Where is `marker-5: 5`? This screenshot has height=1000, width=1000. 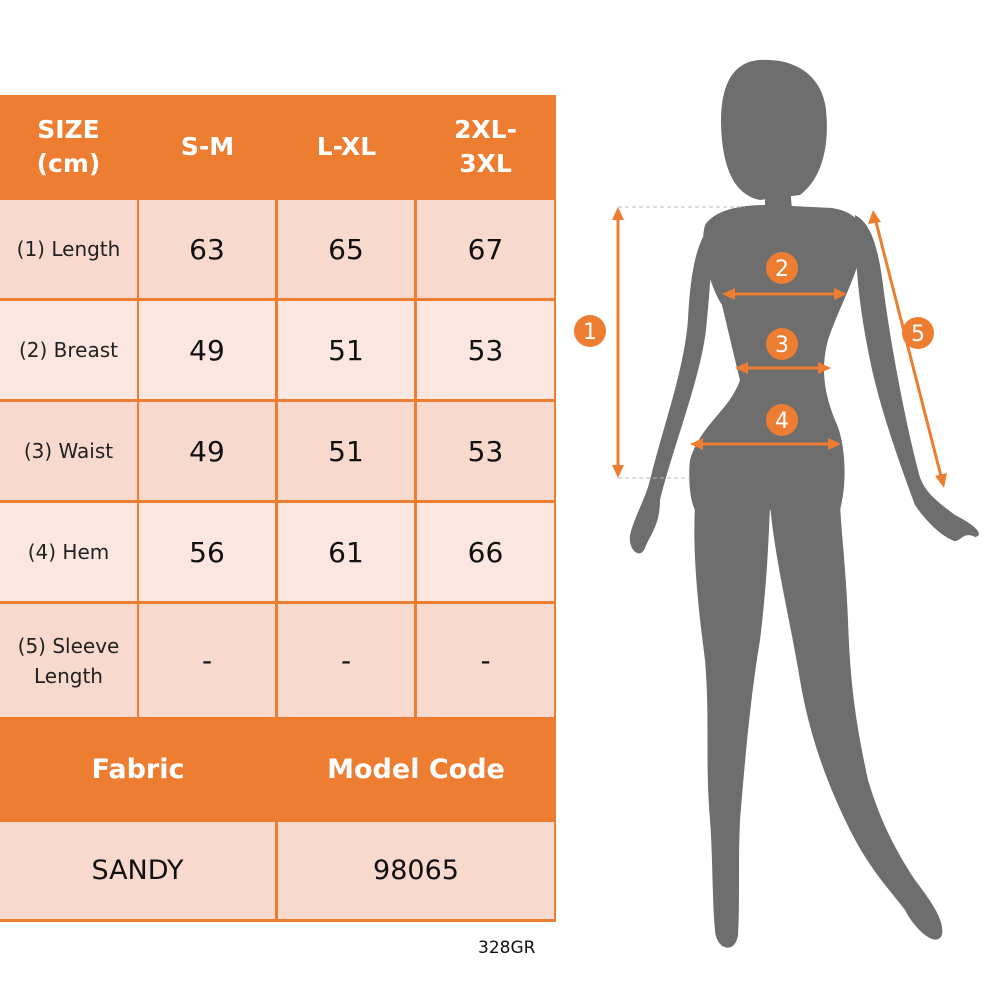
marker-5: 5 is located at coordinates (918, 334).